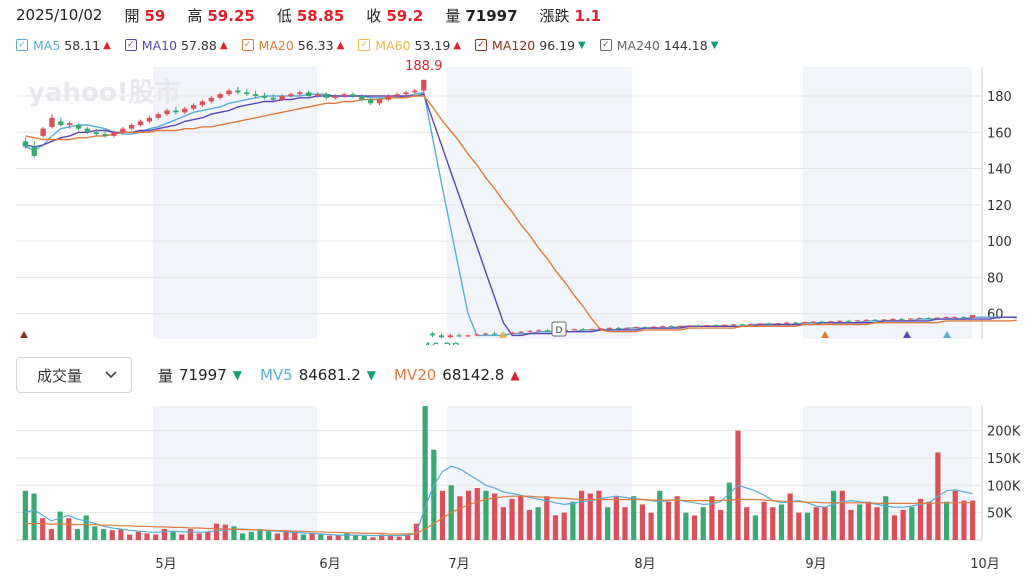 The height and width of the screenshot is (579, 1025). Describe the element at coordinates (166, 375) in the screenshot. I see `vol-name: 量` at that location.